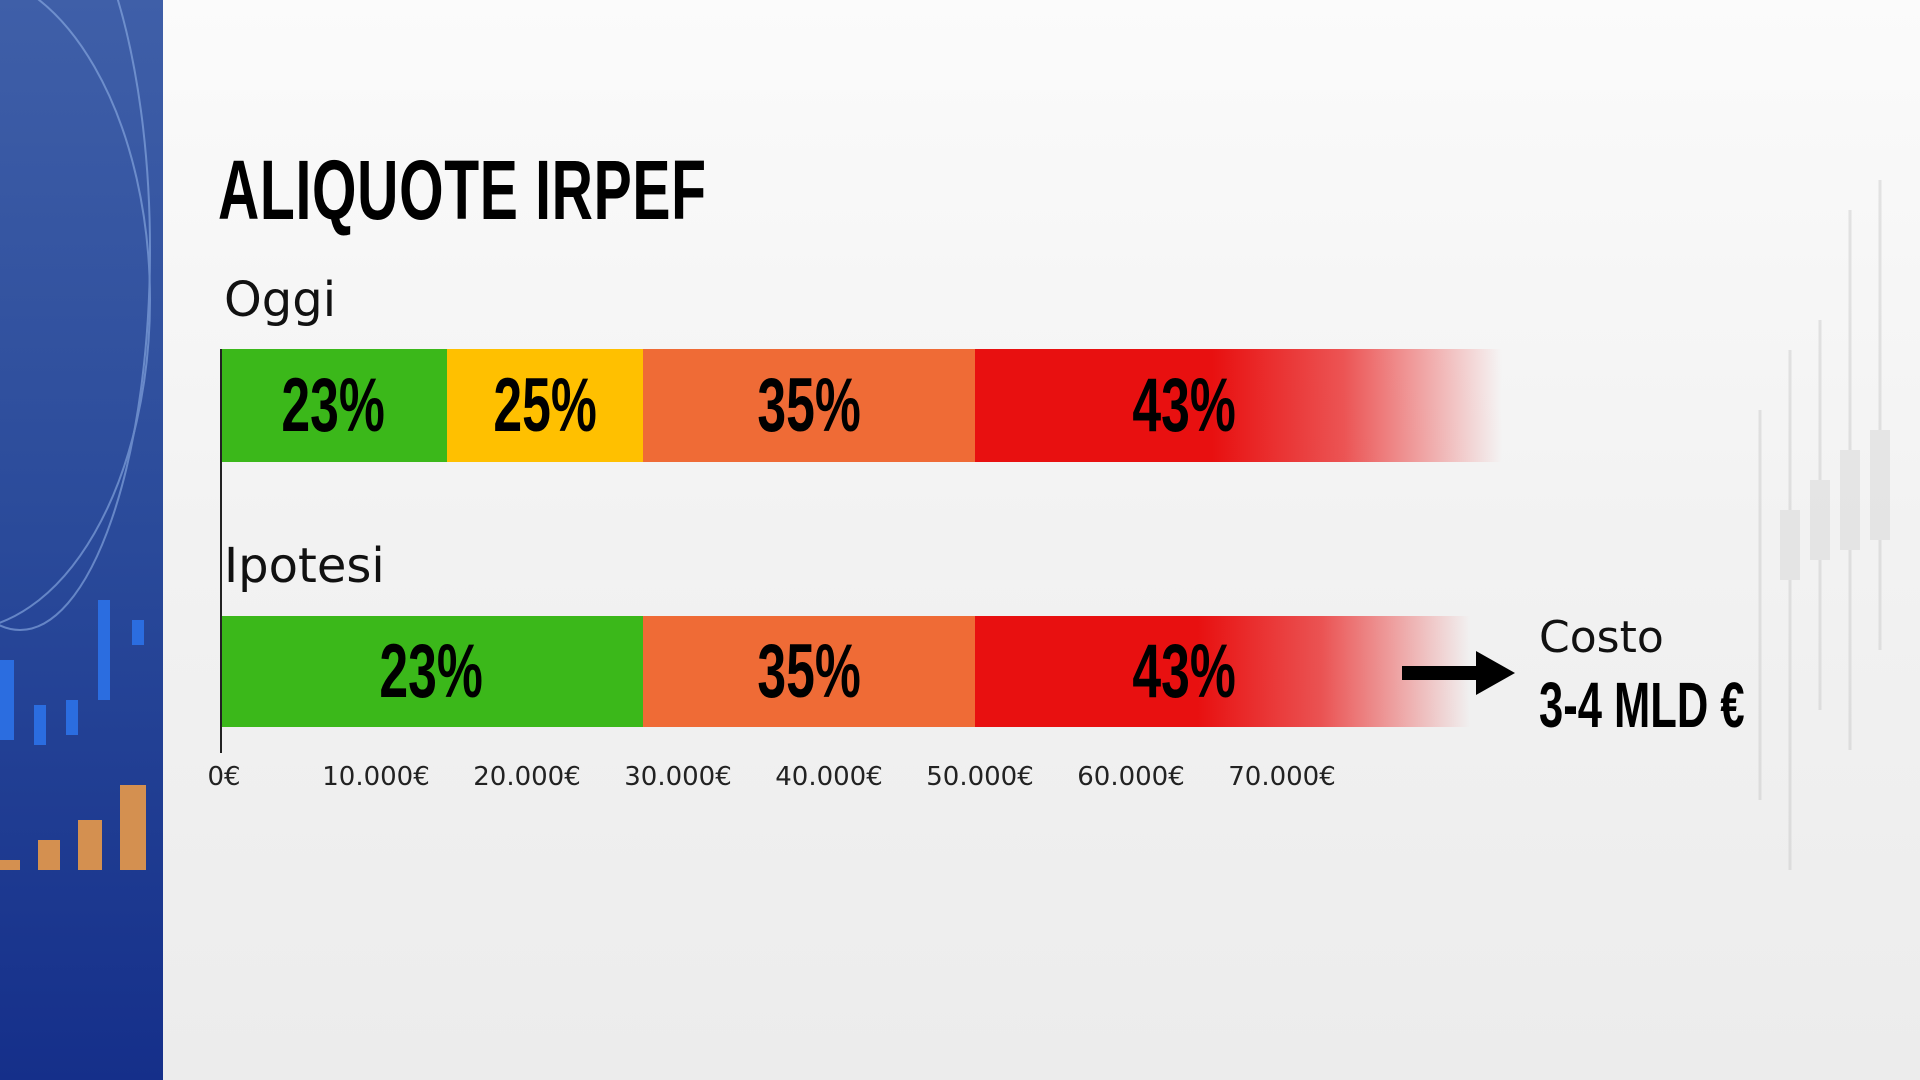  I want to click on network-graphic-icon, so click(75, 435).